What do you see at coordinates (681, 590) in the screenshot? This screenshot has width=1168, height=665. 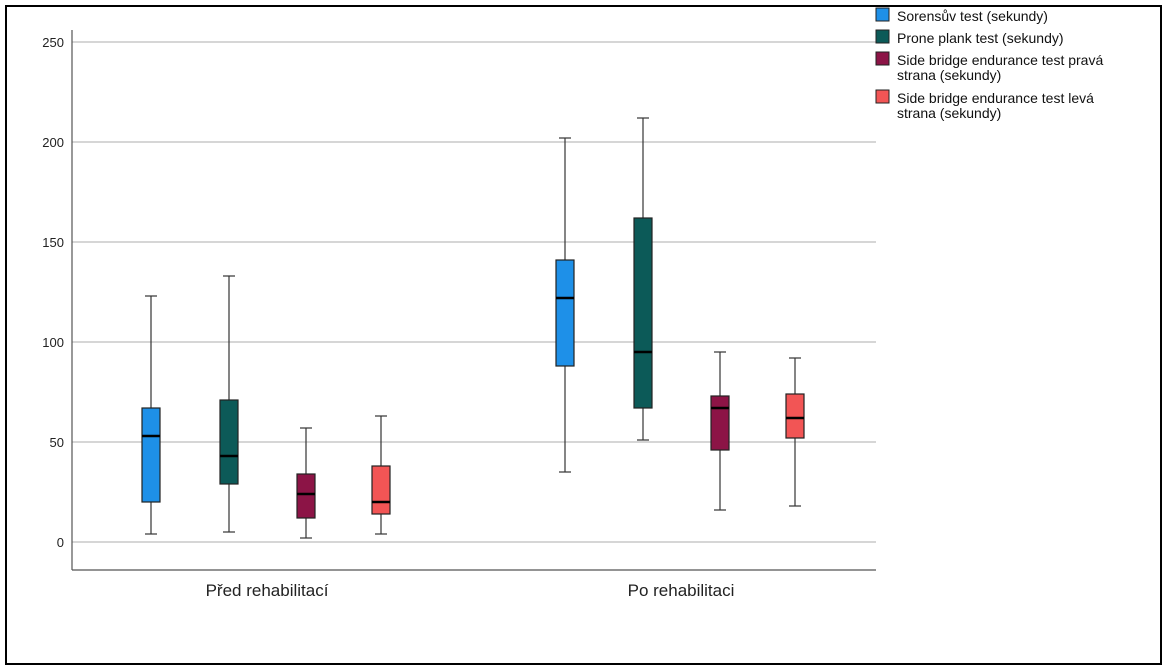 I see `x-category-label: Po rehabilitaci` at bounding box center [681, 590].